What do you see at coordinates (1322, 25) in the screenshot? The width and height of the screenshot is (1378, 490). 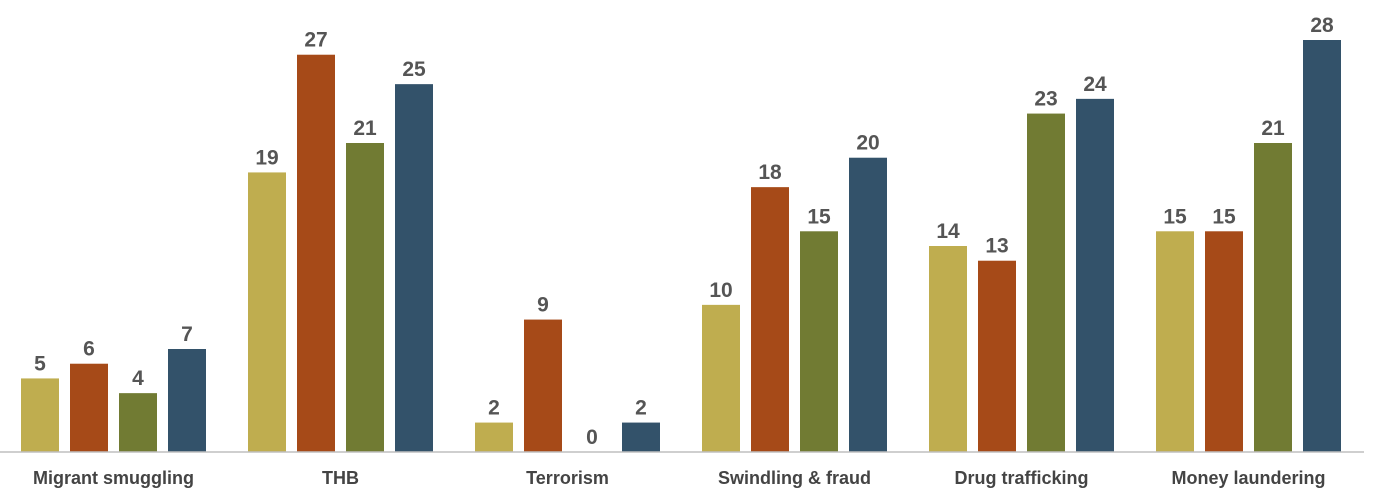 I see `value-label-5-3: 28` at bounding box center [1322, 25].